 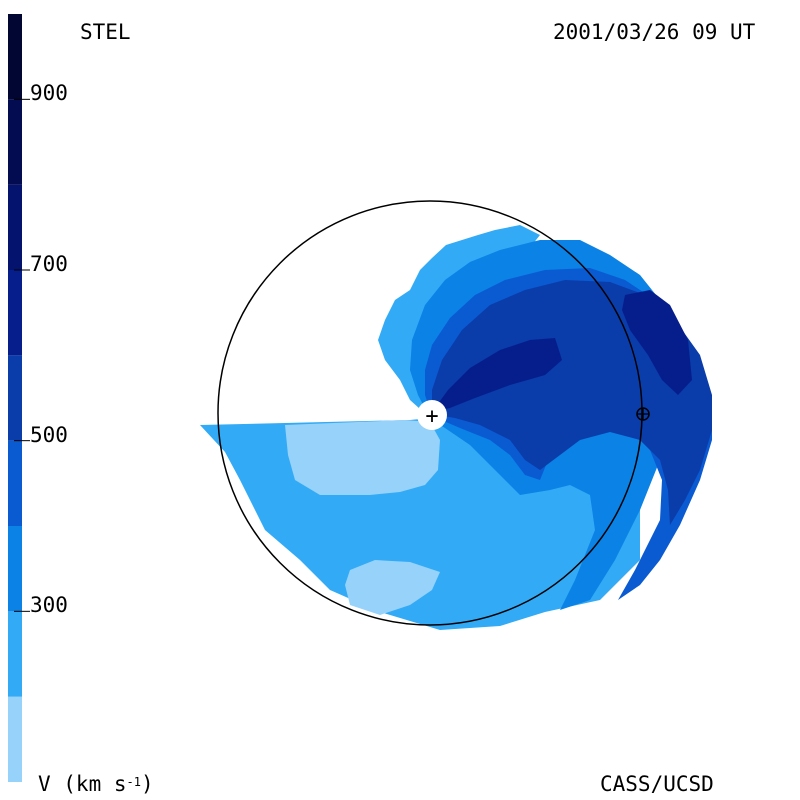 I want to click on contour-region-600-700-east, so click(x=657, y=342).